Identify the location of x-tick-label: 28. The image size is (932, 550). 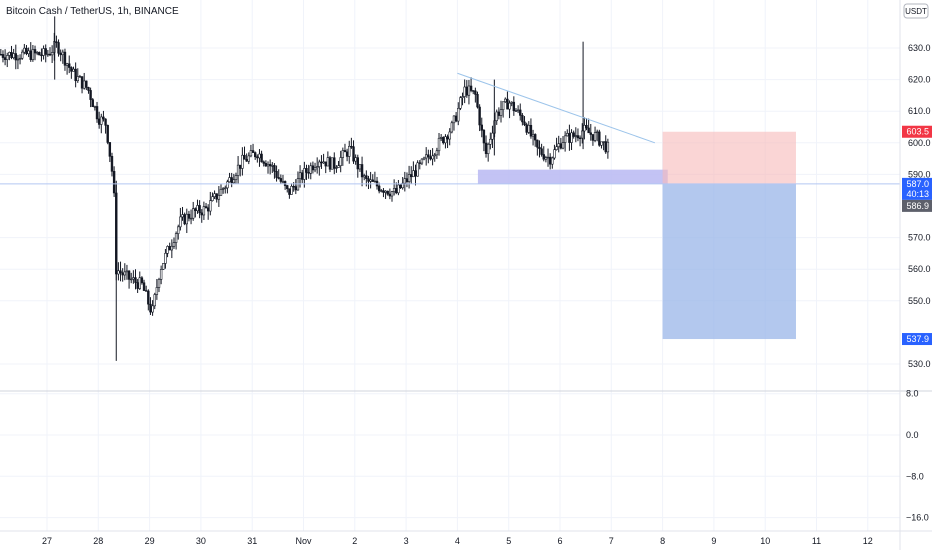
(98, 541).